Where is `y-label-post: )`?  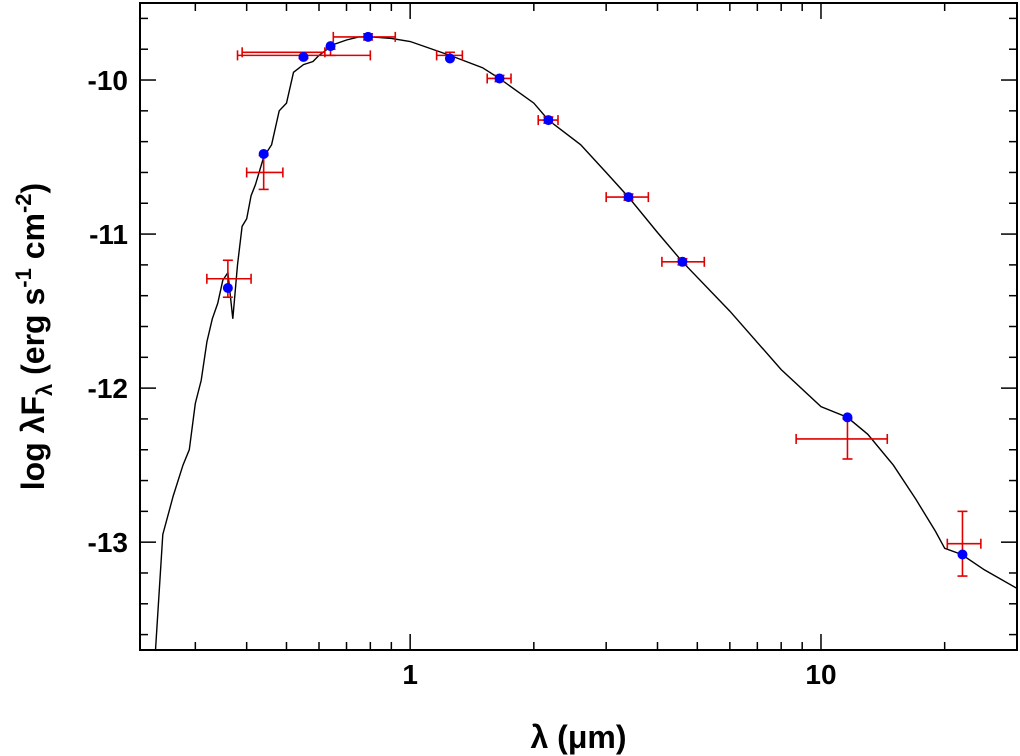 y-label-post: ) is located at coordinates (33, 188).